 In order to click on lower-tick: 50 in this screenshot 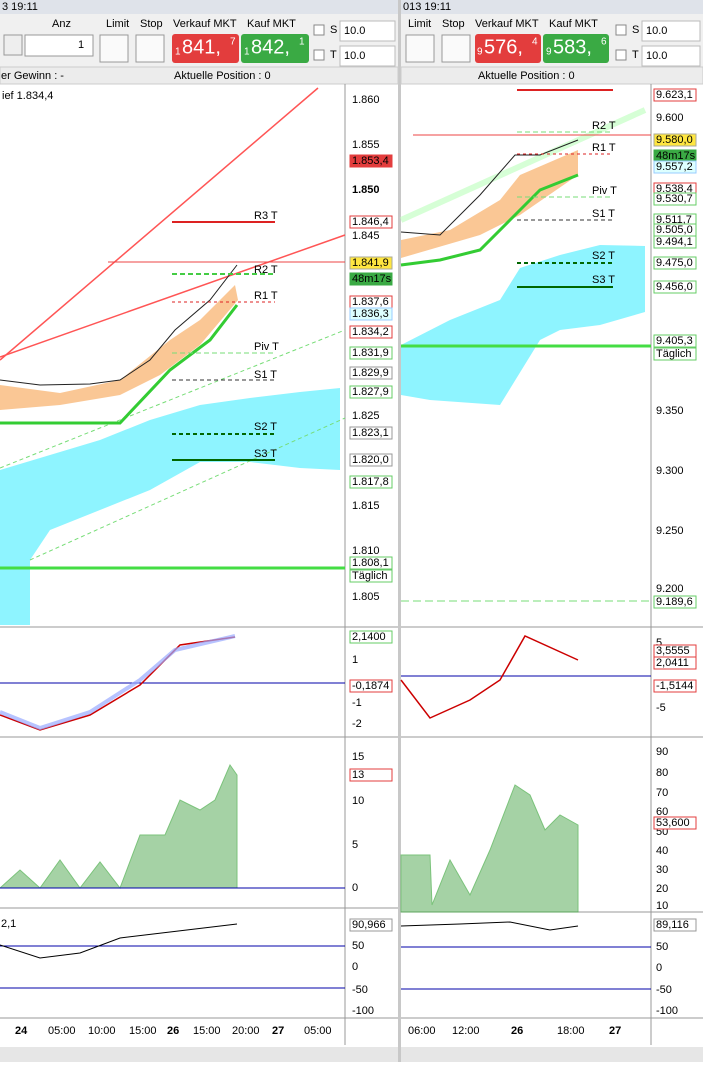, I will do `click(662, 947)`.